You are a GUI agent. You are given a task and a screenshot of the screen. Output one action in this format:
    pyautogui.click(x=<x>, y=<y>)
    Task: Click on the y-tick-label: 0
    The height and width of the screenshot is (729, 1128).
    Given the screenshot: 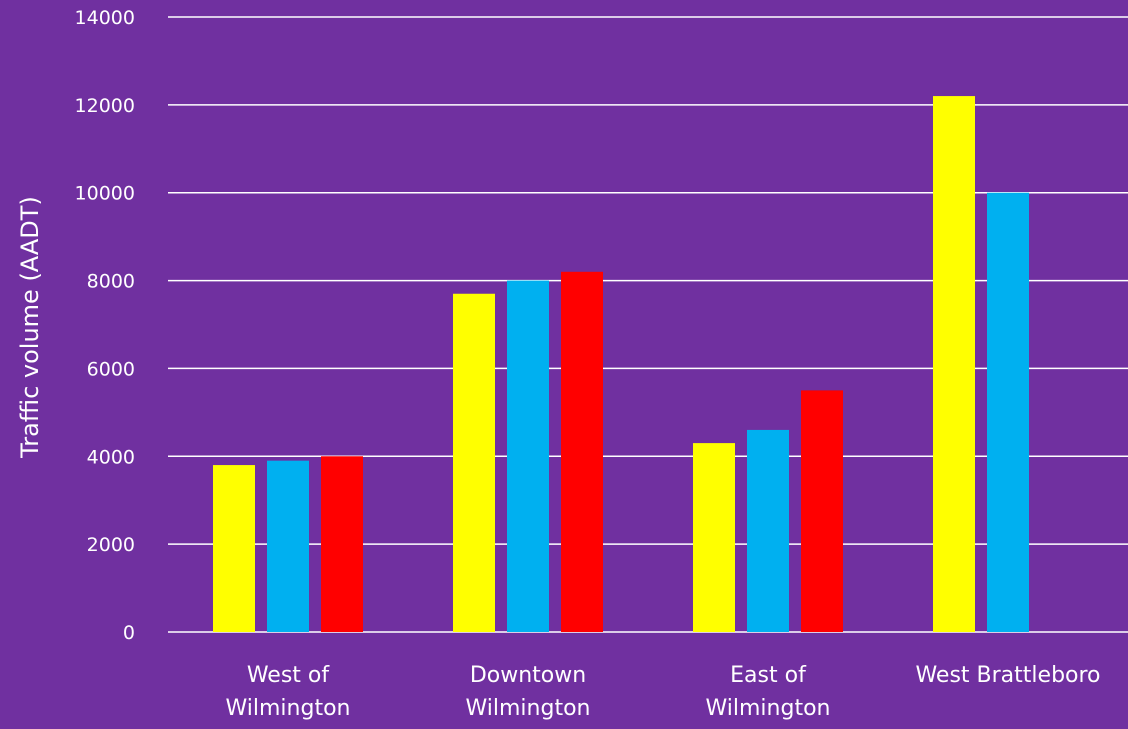 What is the action you would take?
    pyautogui.click(x=129, y=633)
    